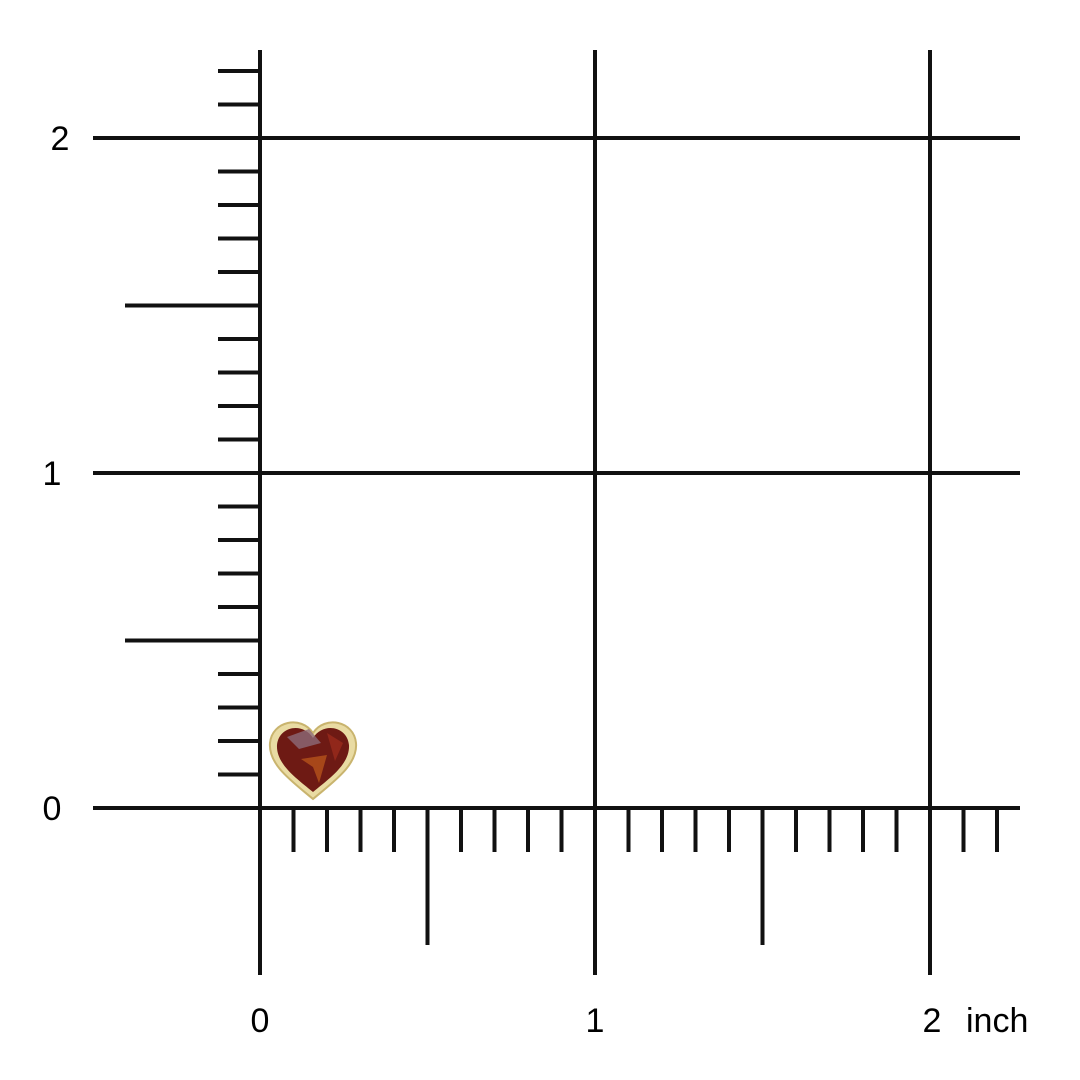  I want to click on x-label-2: 2, so click(932, 1021).